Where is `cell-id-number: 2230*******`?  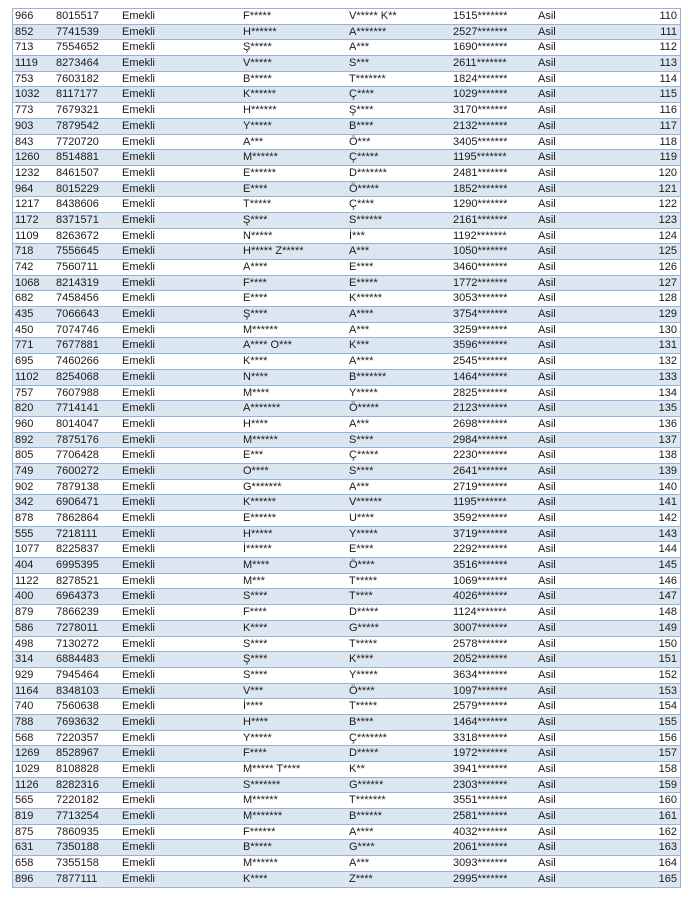 cell-id-number: 2230******* is located at coordinates (480, 455).